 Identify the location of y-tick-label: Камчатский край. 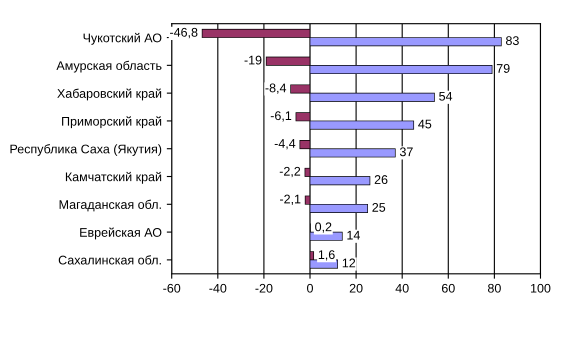
(114, 178).